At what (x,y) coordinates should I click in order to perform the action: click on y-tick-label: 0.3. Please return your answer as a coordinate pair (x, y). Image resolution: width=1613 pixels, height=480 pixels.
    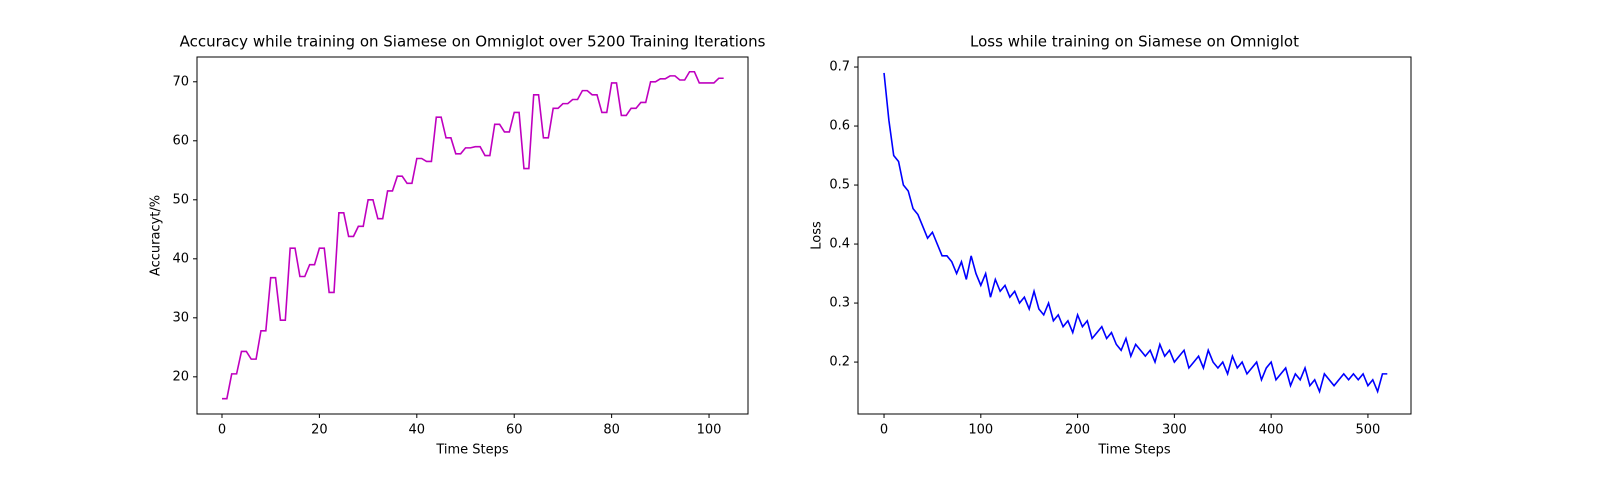
    Looking at the image, I should click on (839, 303).